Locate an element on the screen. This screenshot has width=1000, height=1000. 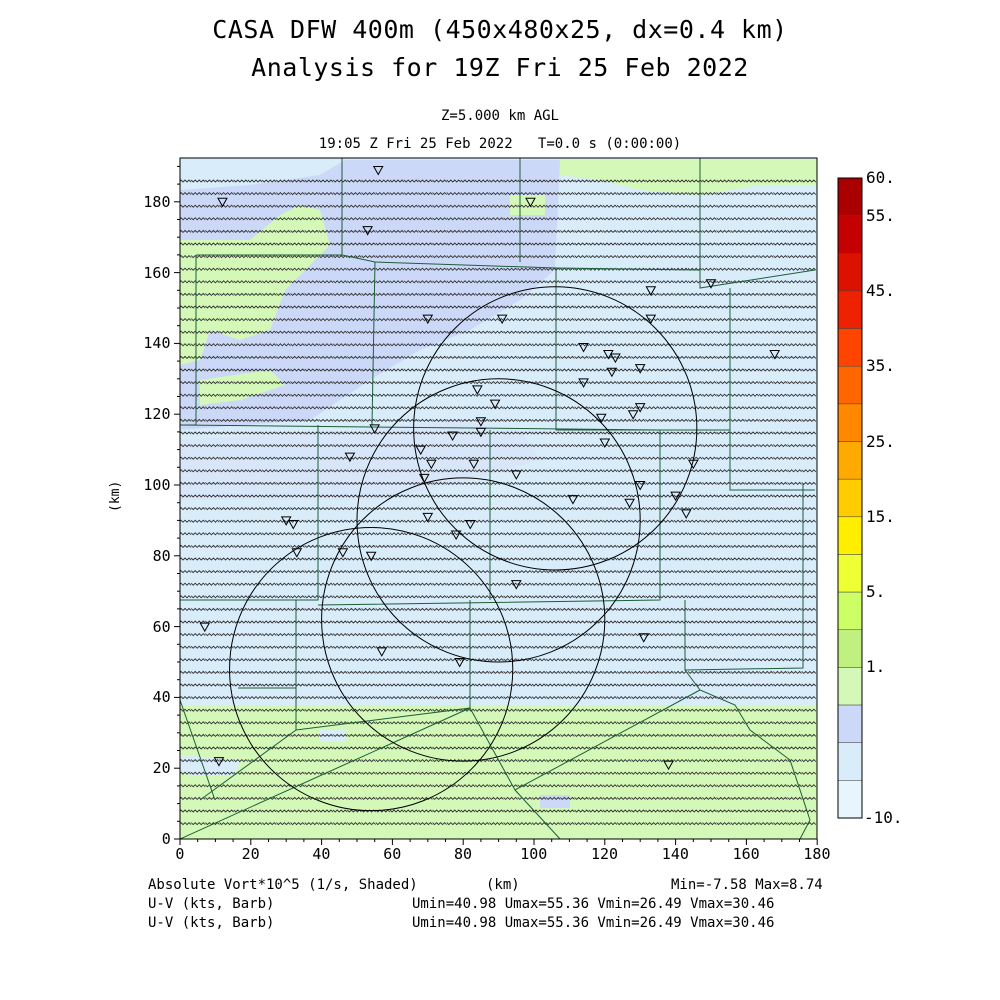
x-tick-label: 80 is located at coordinates (463, 854).